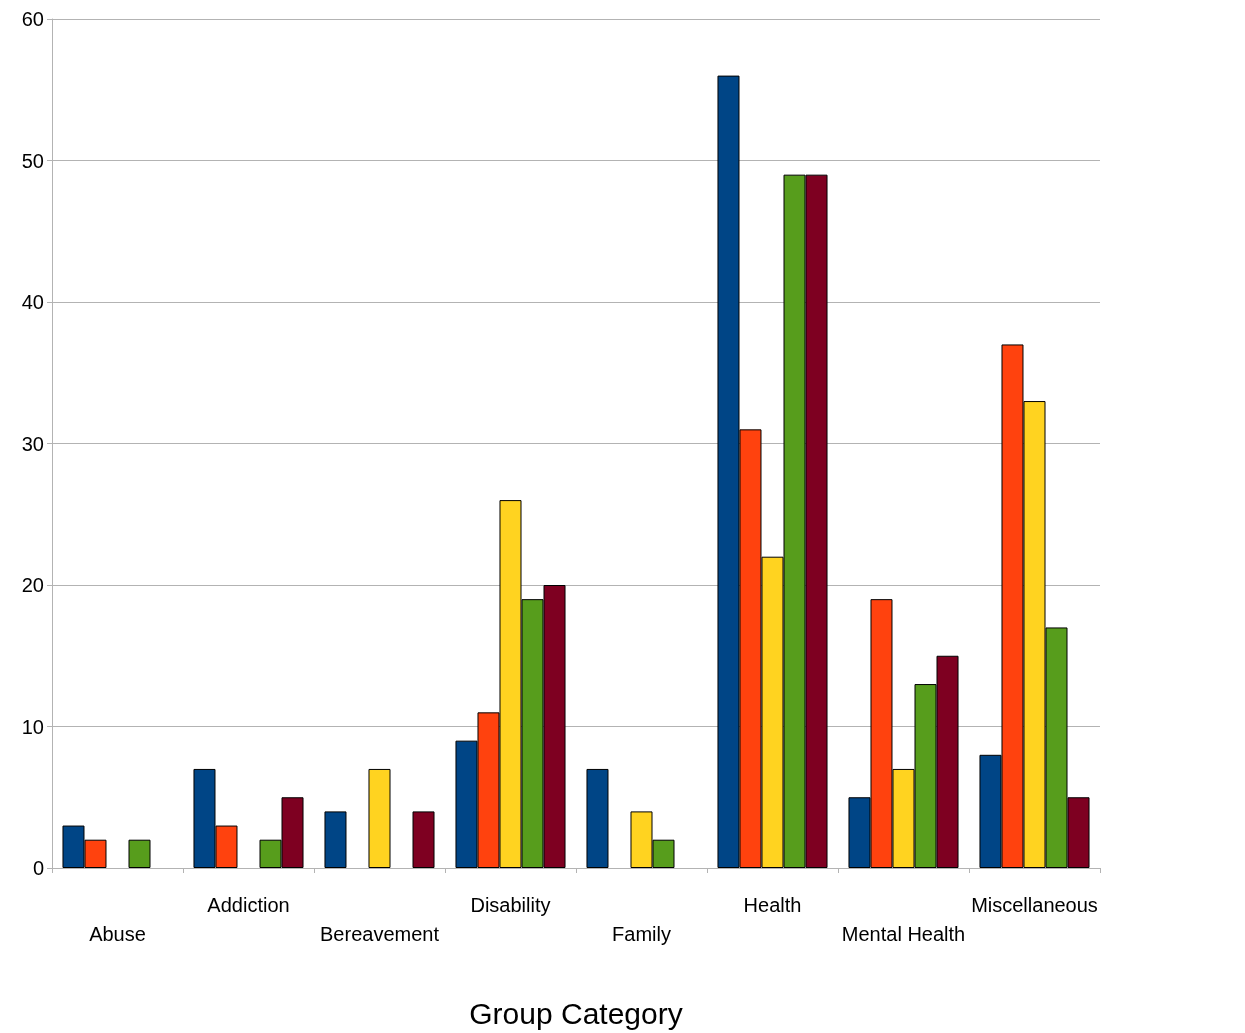  What do you see at coordinates (32, 443) in the screenshot?
I see `y-tick-label: 30` at bounding box center [32, 443].